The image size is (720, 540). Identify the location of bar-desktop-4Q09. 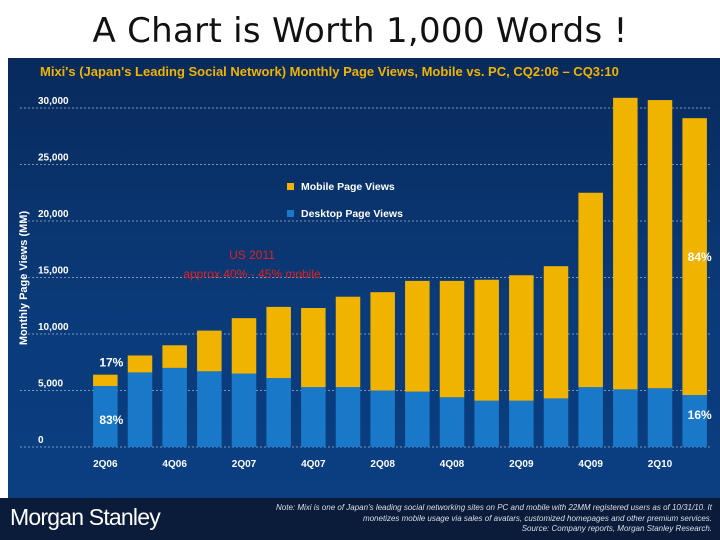
(590, 417).